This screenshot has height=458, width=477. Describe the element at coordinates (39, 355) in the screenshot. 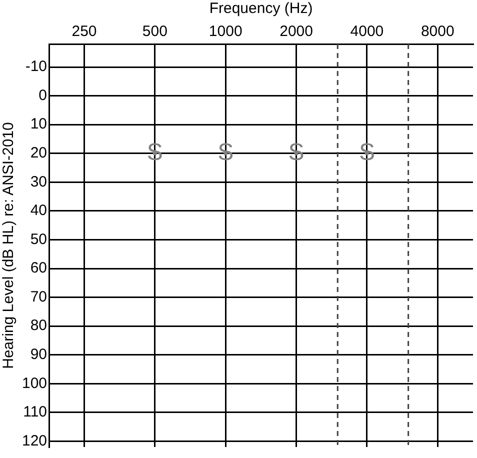

I see `y-tick-label: 90` at that location.